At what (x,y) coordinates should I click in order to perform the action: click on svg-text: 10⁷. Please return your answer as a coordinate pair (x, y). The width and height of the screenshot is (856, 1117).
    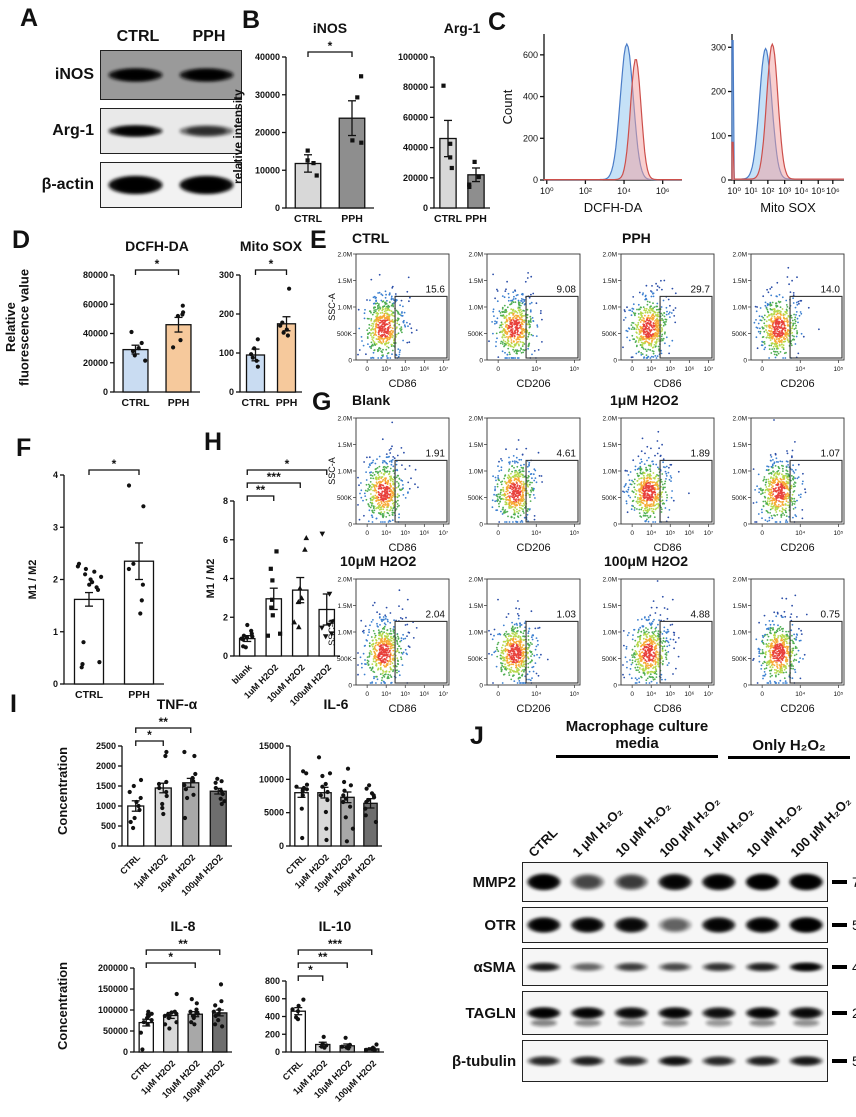
    Looking at the image, I should click on (444, 533).